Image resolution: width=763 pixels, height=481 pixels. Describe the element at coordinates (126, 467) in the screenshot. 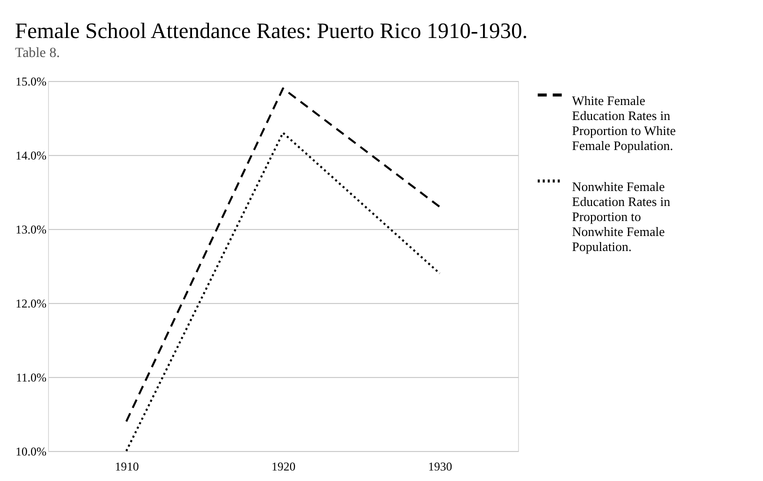

I see `x-tick-label: 1910` at that location.